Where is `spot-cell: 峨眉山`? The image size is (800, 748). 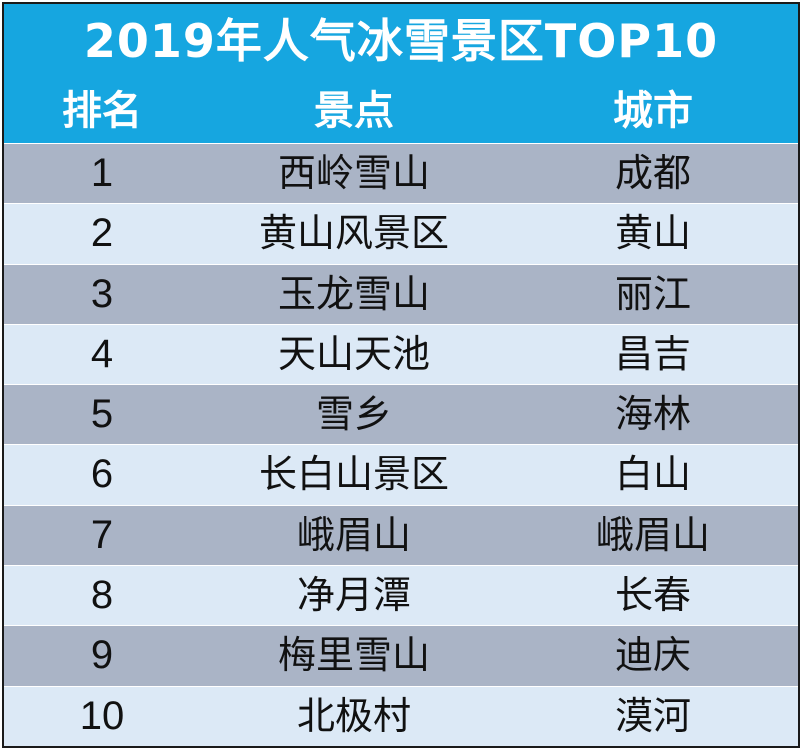 spot-cell: 峨眉山 is located at coordinates (353, 534).